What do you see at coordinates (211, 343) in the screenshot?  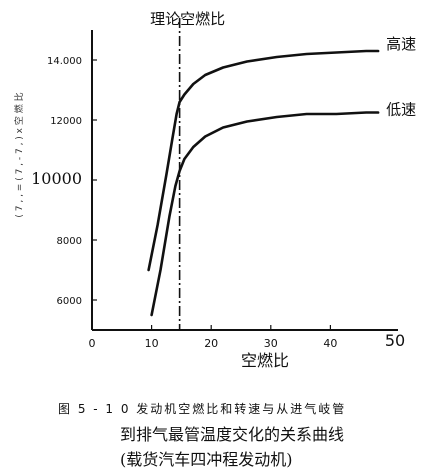 I see `x-tick-label: 20` at bounding box center [211, 343].